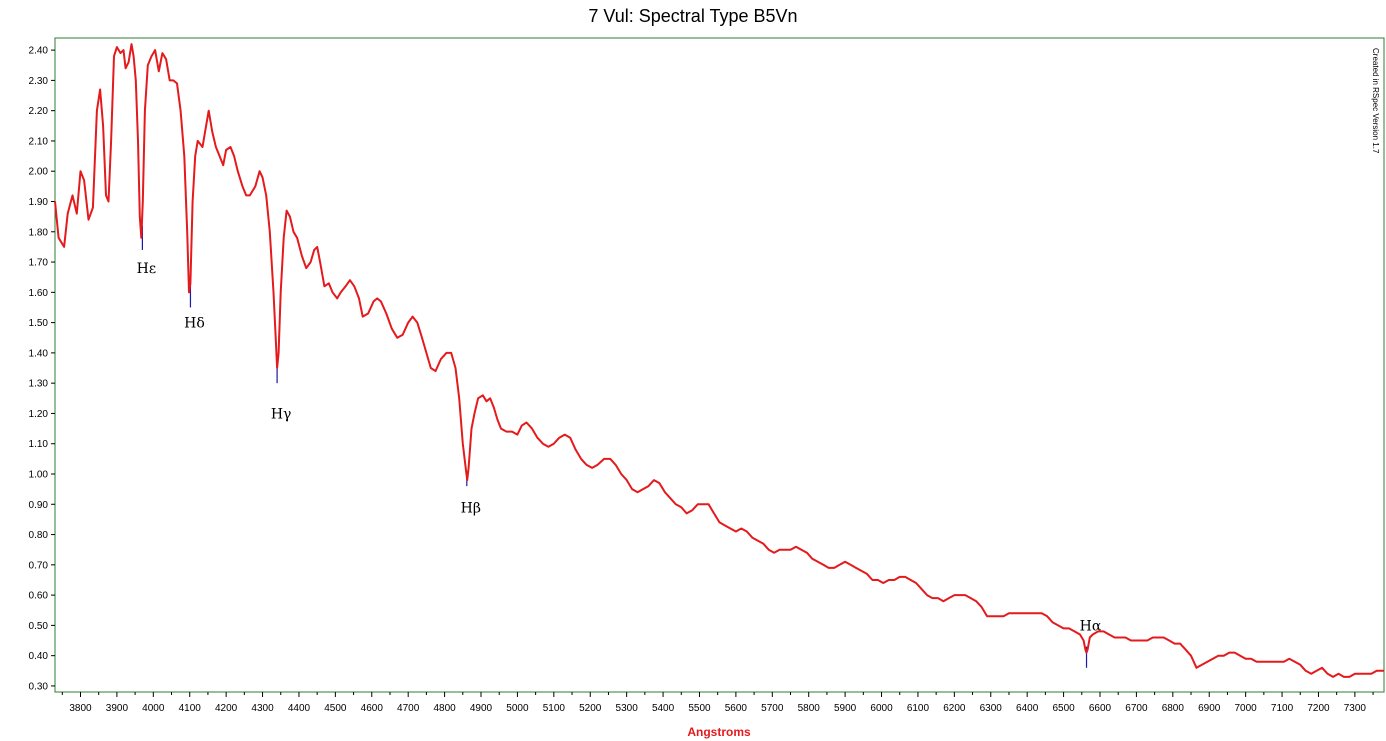 The width and height of the screenshot is (1386, 741). What do you see at coordinates (517, 708) in the screenshot?
I see `x-tick-label: 5000` at bounding box center [517, 708].